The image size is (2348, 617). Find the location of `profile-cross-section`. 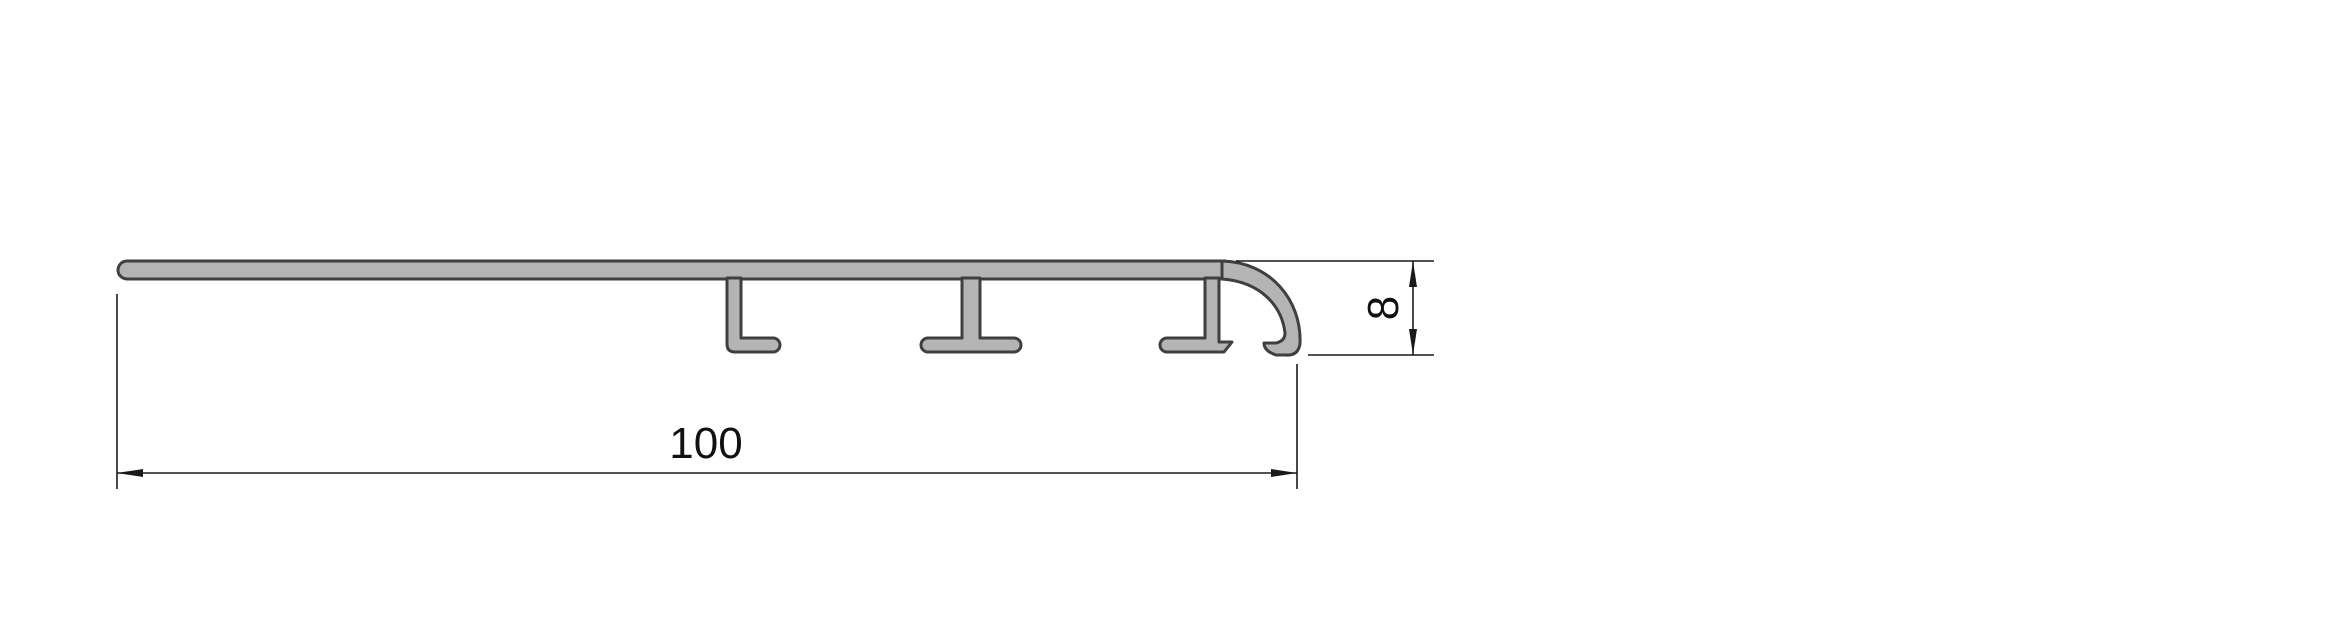

profile-cross-section is located at coordinates (709, 308).